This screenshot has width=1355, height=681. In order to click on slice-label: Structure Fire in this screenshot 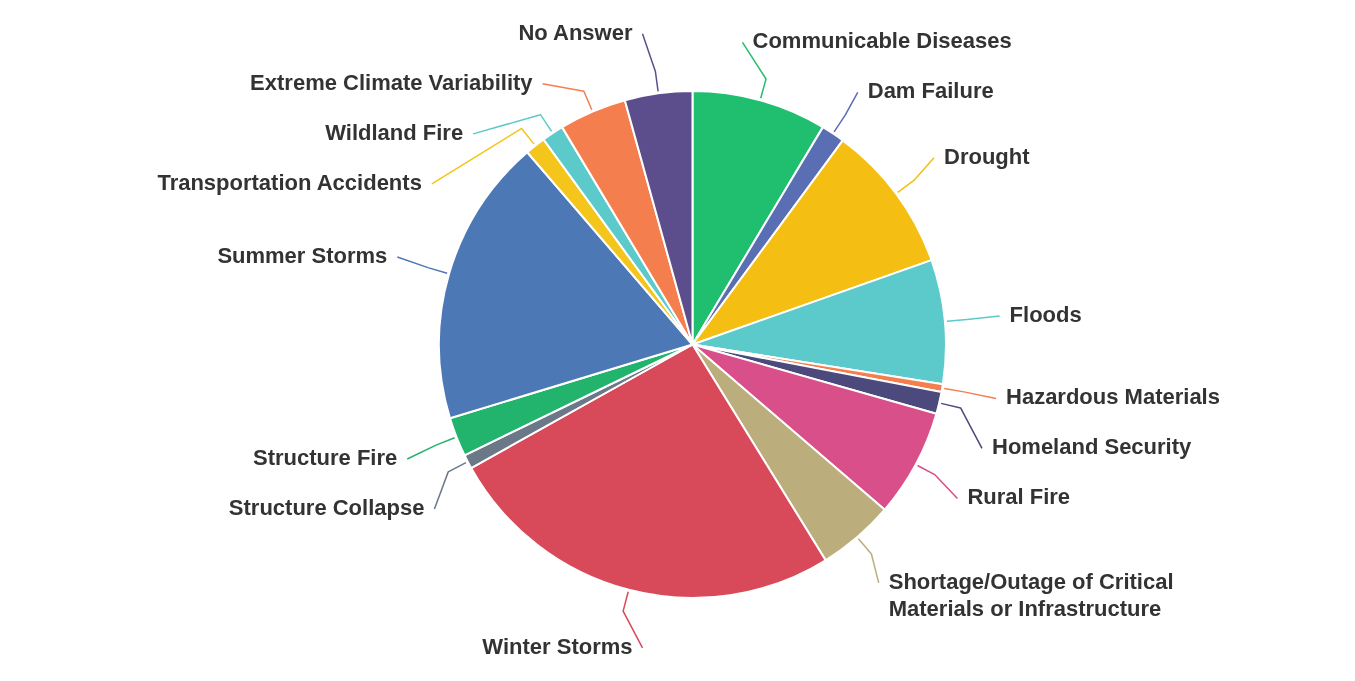, I will do `click(325, 458)`.